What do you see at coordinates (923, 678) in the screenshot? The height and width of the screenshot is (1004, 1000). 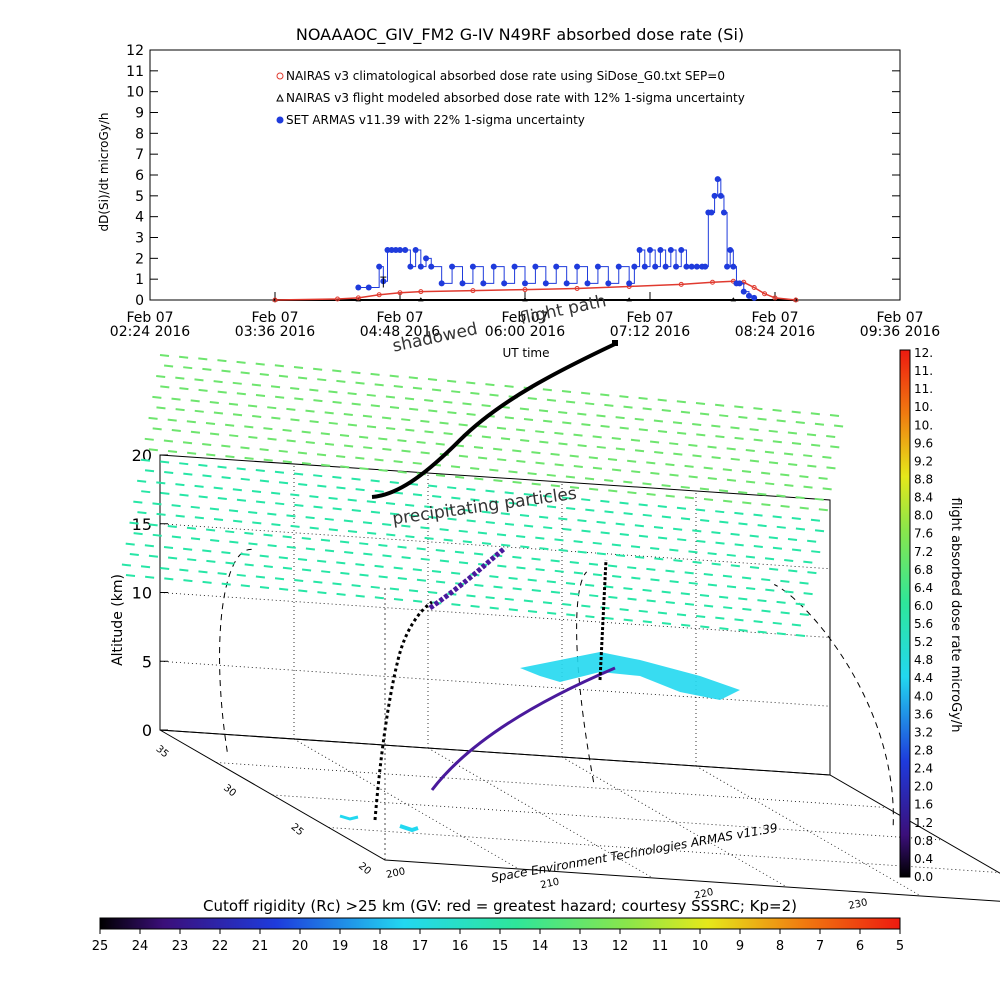 I see `dose-colorbar-tick: 4.4` at bounding box center [923, 678].